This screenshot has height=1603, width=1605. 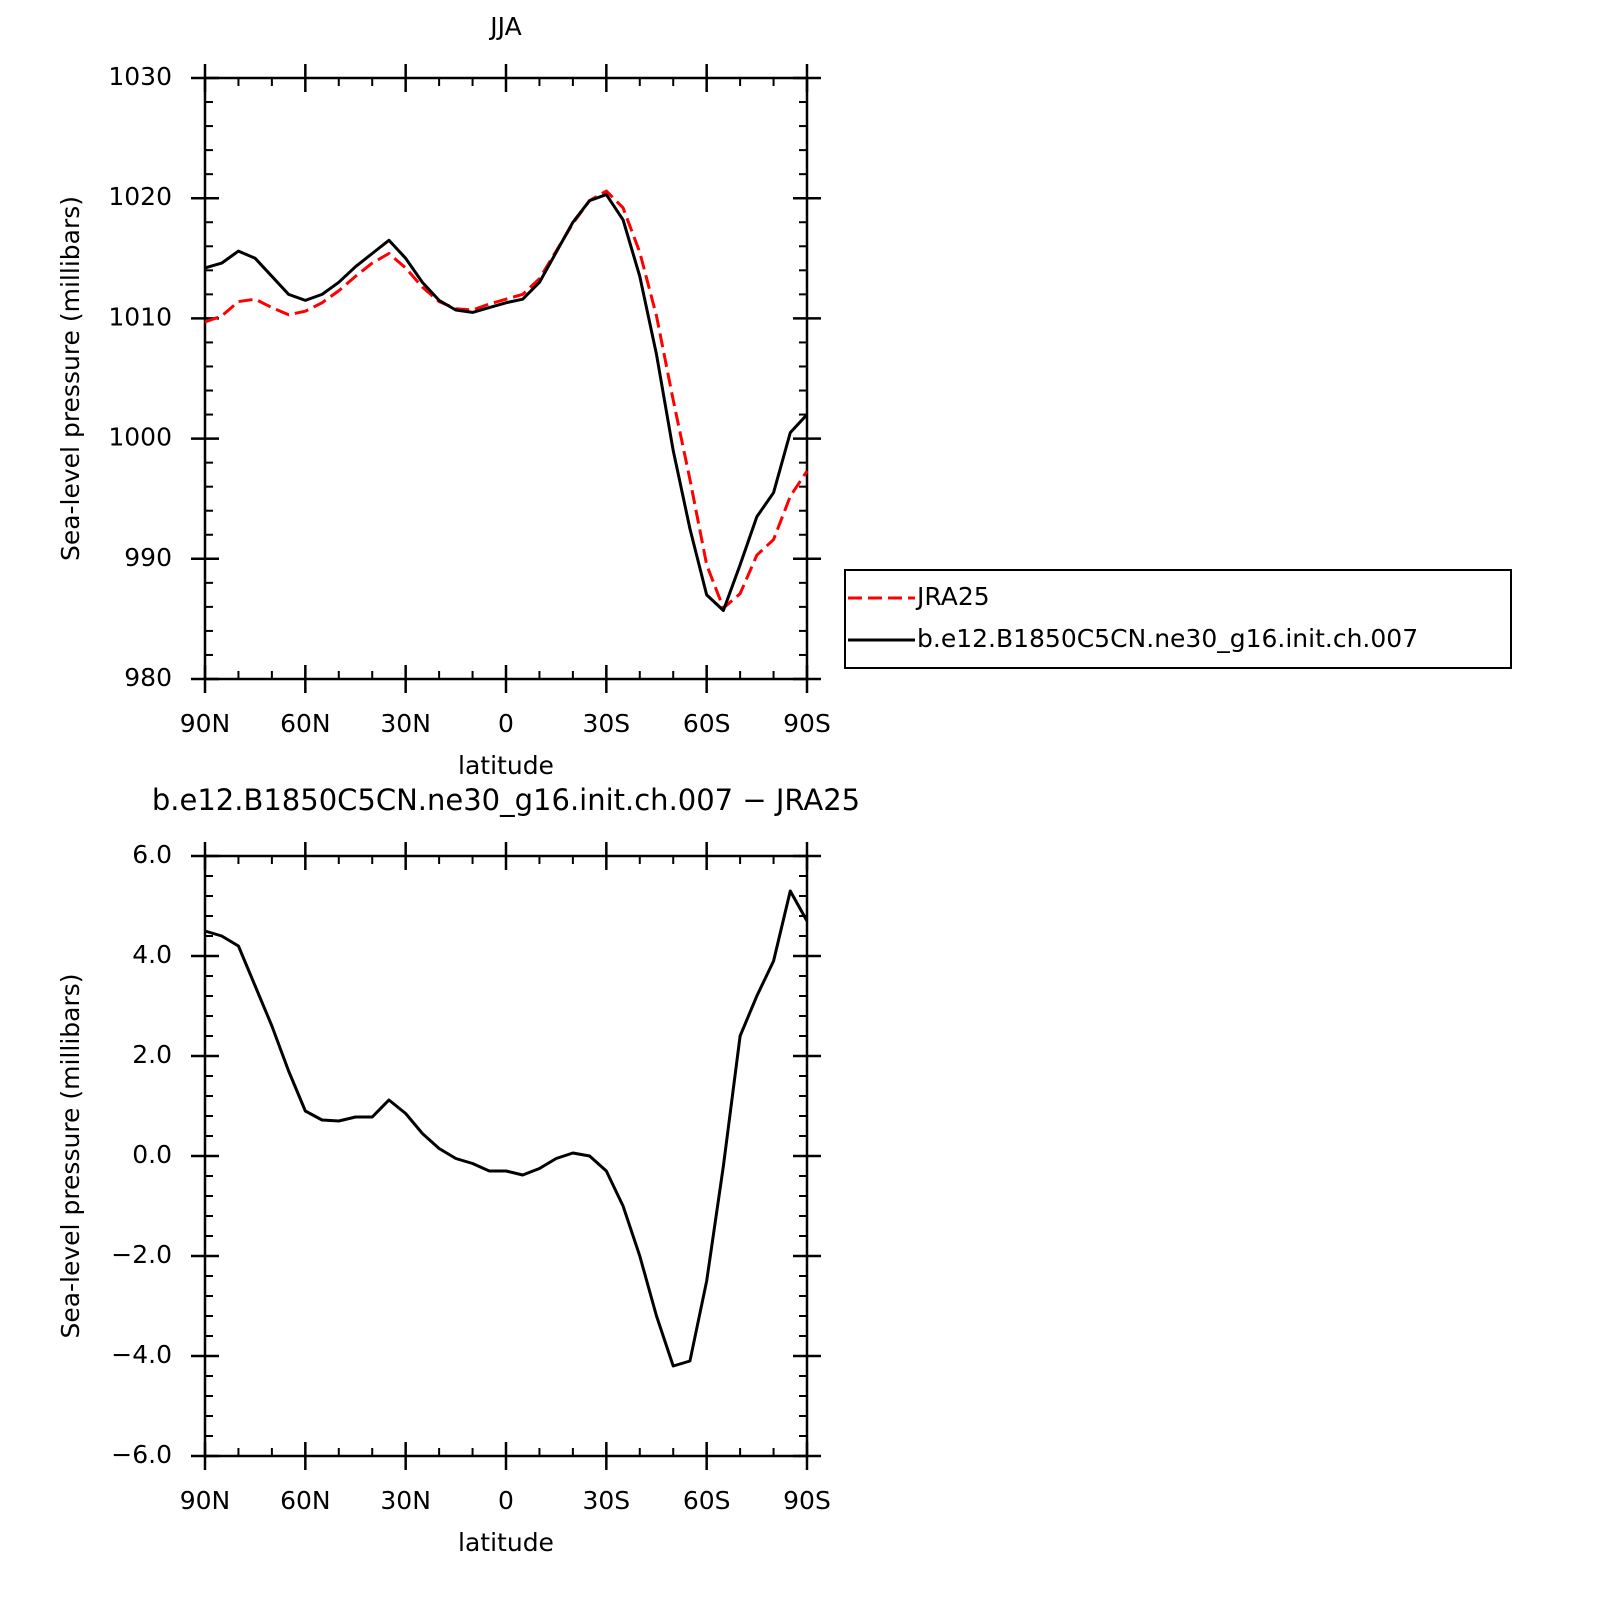 What do you see at coordinates (152, 954) in the screenshot?
I see `y-tick-label: 4.0` at bounding box center [152, 954].